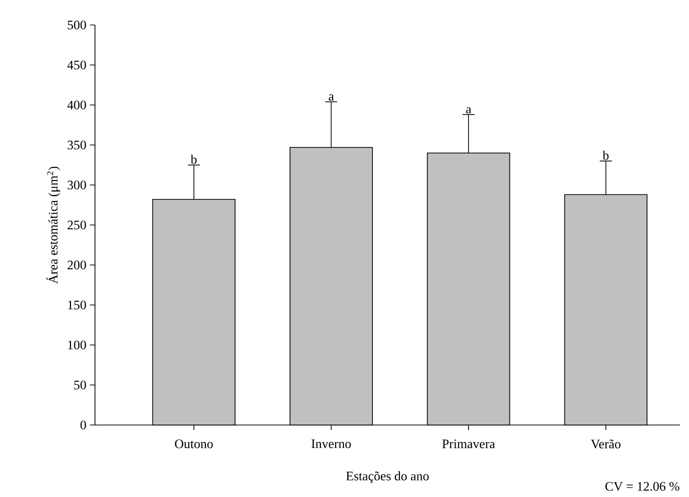  I want to click on x-tick-label: Outono, so click(193, 444).